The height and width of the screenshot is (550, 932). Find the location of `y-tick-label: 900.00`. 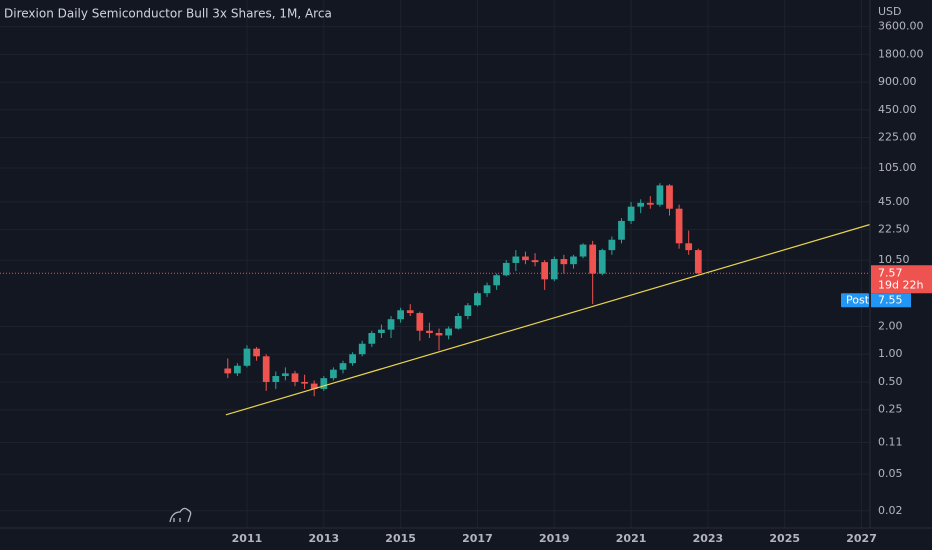

y-tick-label: 900.00 is located at coordinates (897, 81).